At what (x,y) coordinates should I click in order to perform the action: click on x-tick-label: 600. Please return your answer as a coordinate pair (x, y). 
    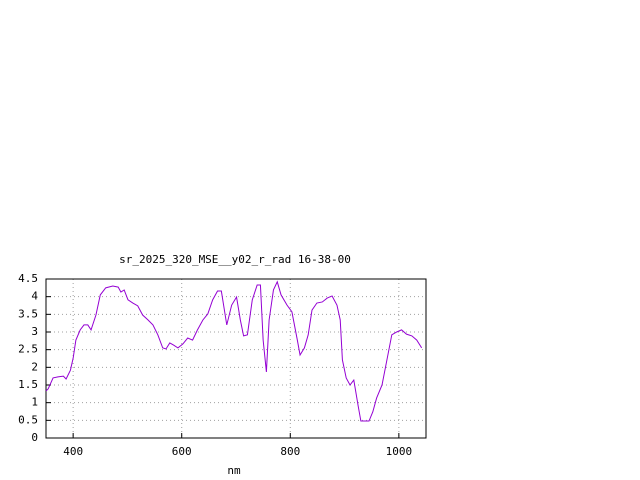
    Looking at the image, I should click on (182, 451).